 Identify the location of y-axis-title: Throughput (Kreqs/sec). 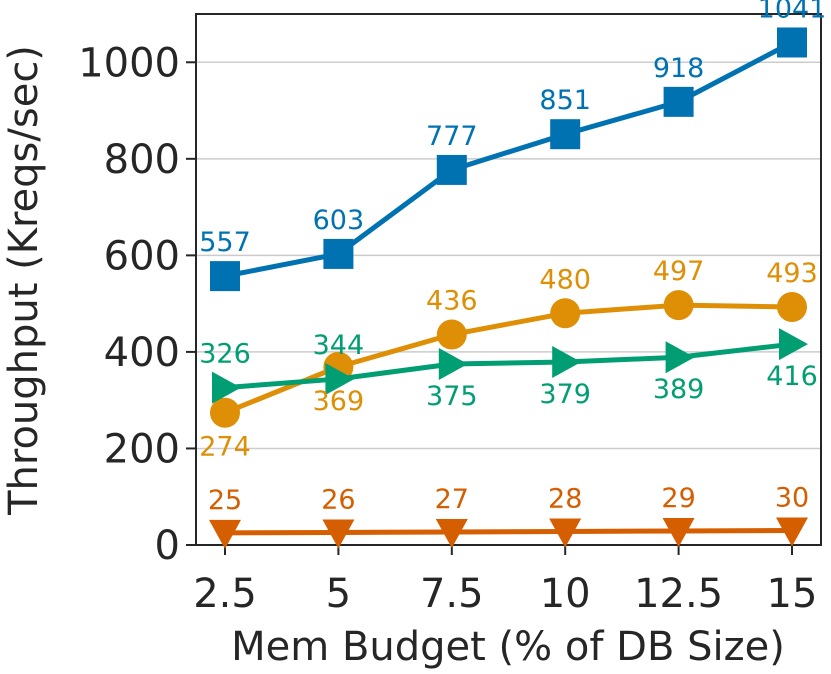
(24, 280).